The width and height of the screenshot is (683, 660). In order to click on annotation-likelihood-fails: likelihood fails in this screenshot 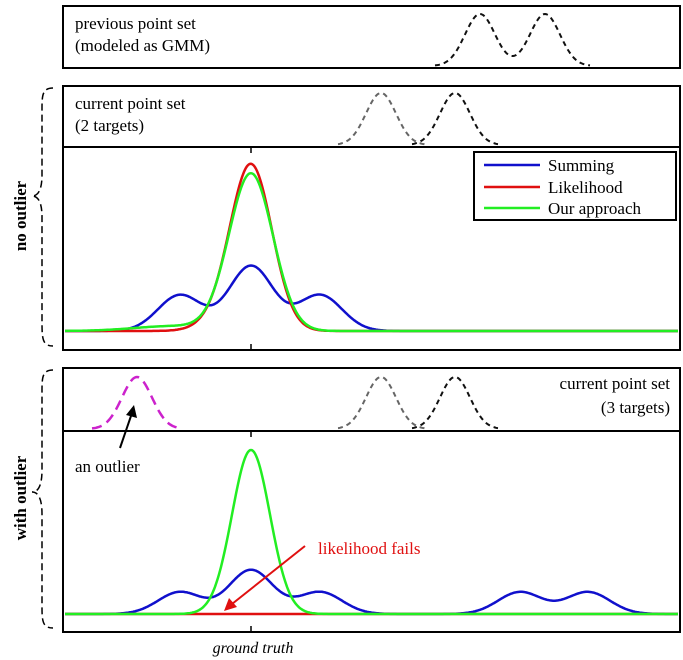, I will do `click(369, 548)`.